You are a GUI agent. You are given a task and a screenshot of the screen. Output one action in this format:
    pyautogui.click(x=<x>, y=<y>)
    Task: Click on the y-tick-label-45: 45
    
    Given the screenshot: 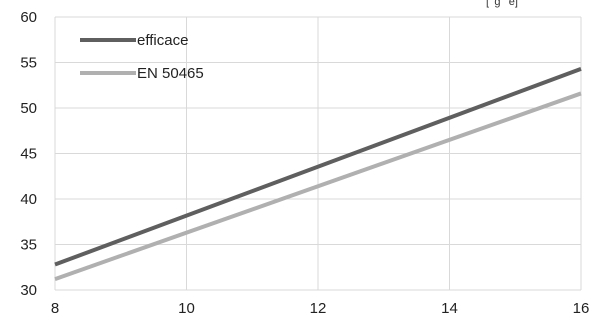 What is the action you would take?
    pyautogui.click(x=28, y=154)
    